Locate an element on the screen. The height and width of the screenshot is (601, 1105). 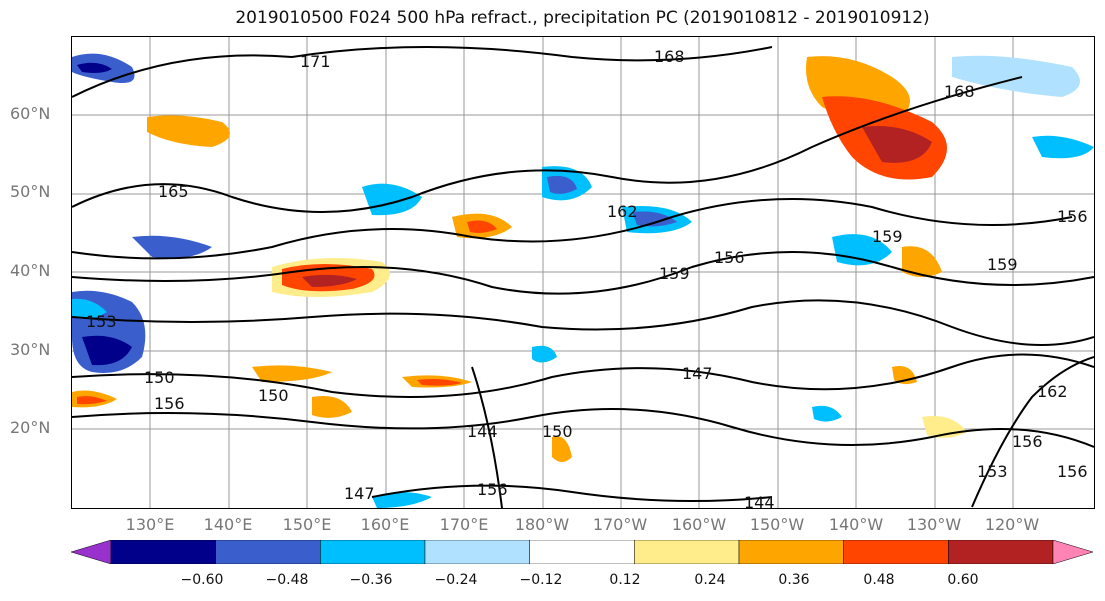
colorbar-tick: 0.12 is located at coordinates (625, 580).